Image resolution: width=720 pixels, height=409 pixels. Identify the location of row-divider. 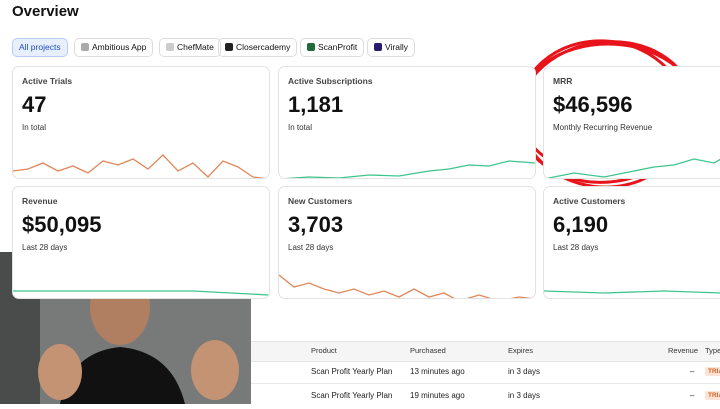
(485, 383).